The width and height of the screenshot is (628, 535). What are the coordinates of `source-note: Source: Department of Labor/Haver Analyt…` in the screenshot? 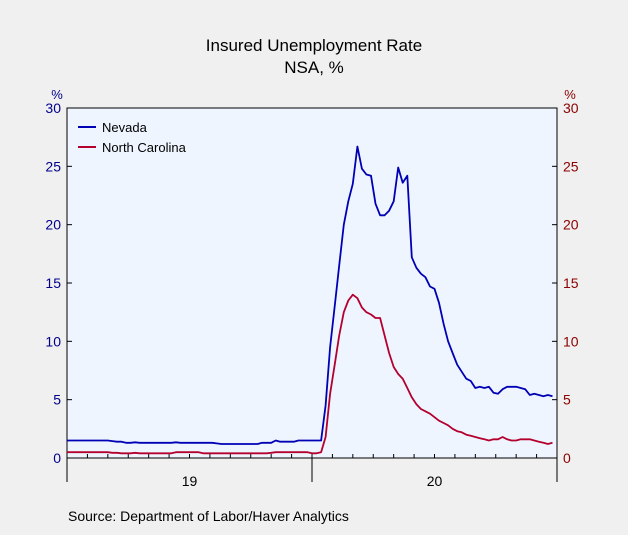 It's located at (208, 516).